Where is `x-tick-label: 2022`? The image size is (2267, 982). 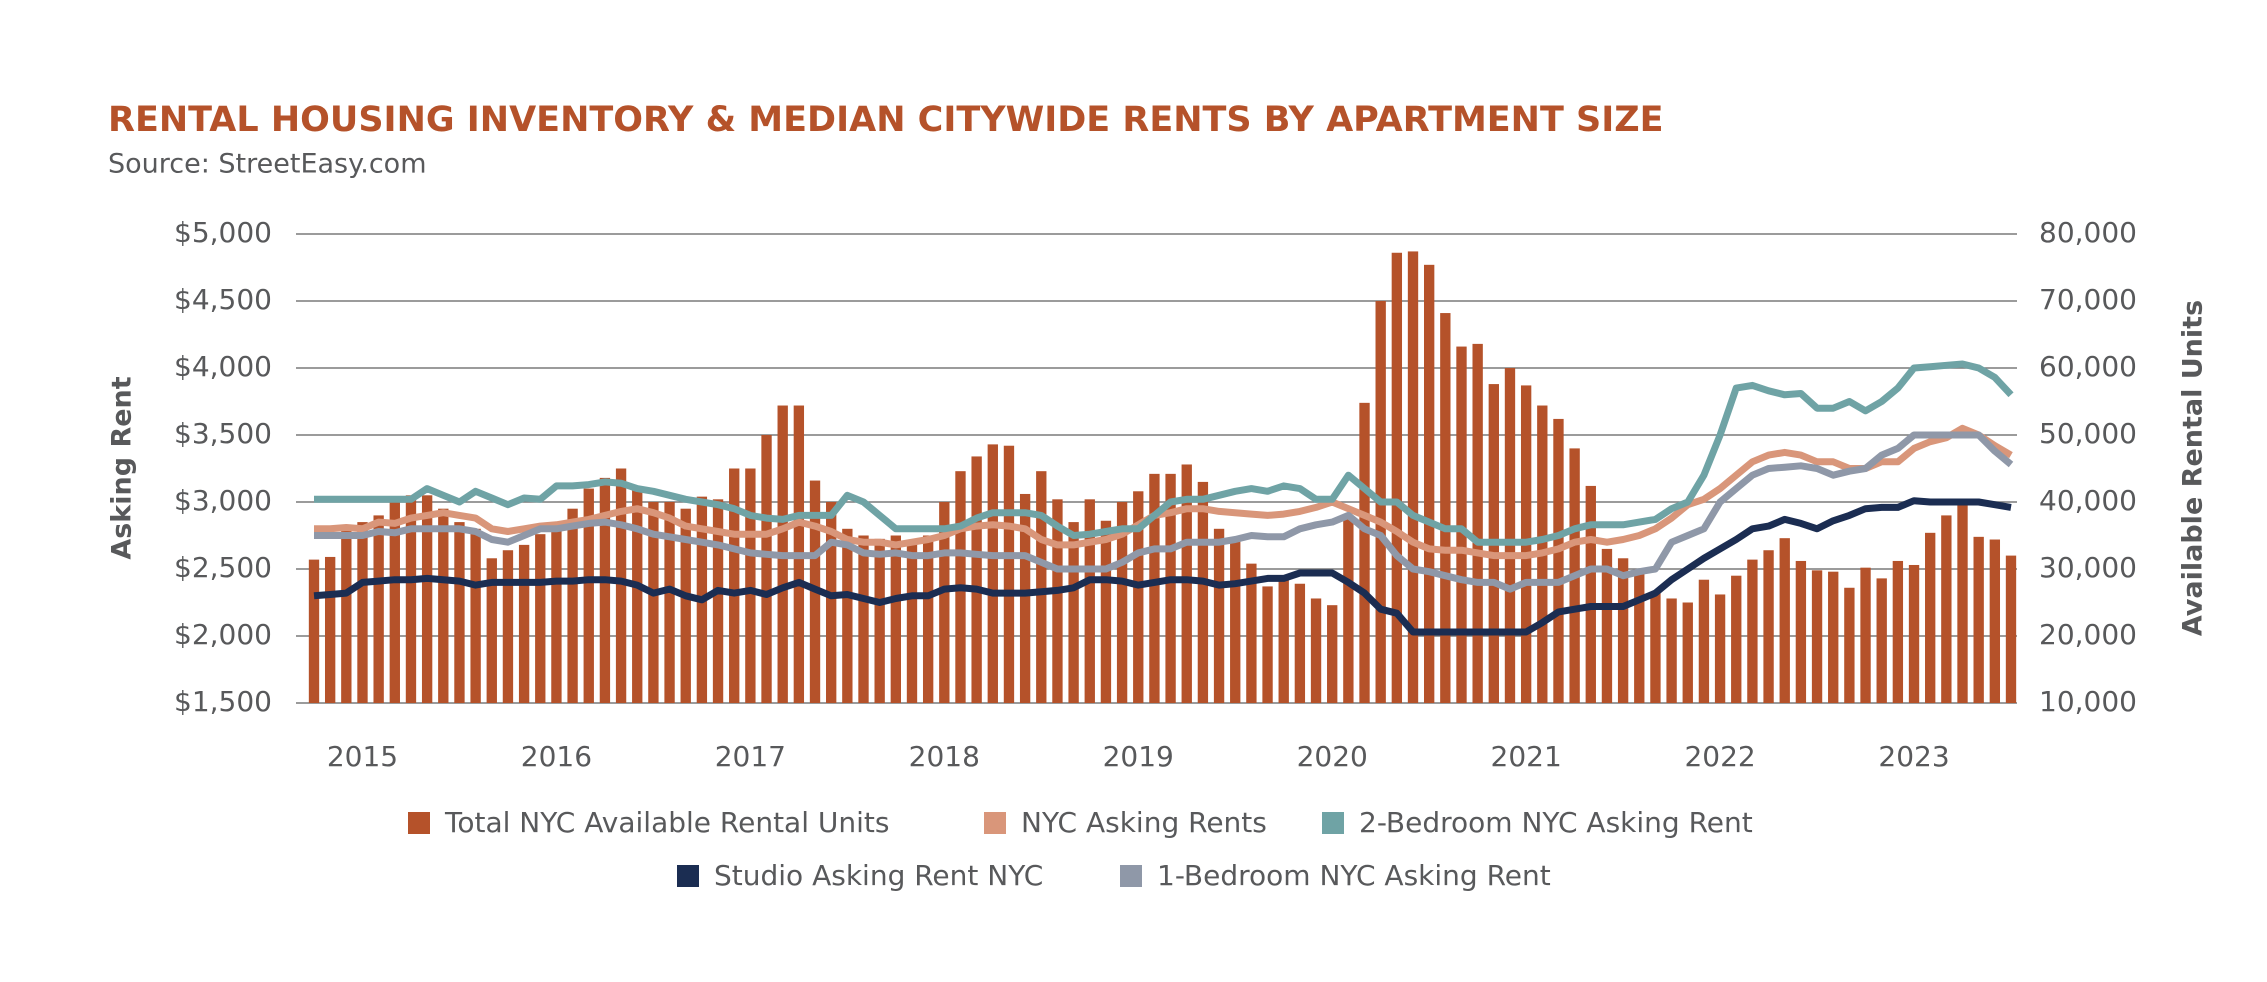 x-tick-label: 2022 is located at coordinates (1719, 756).